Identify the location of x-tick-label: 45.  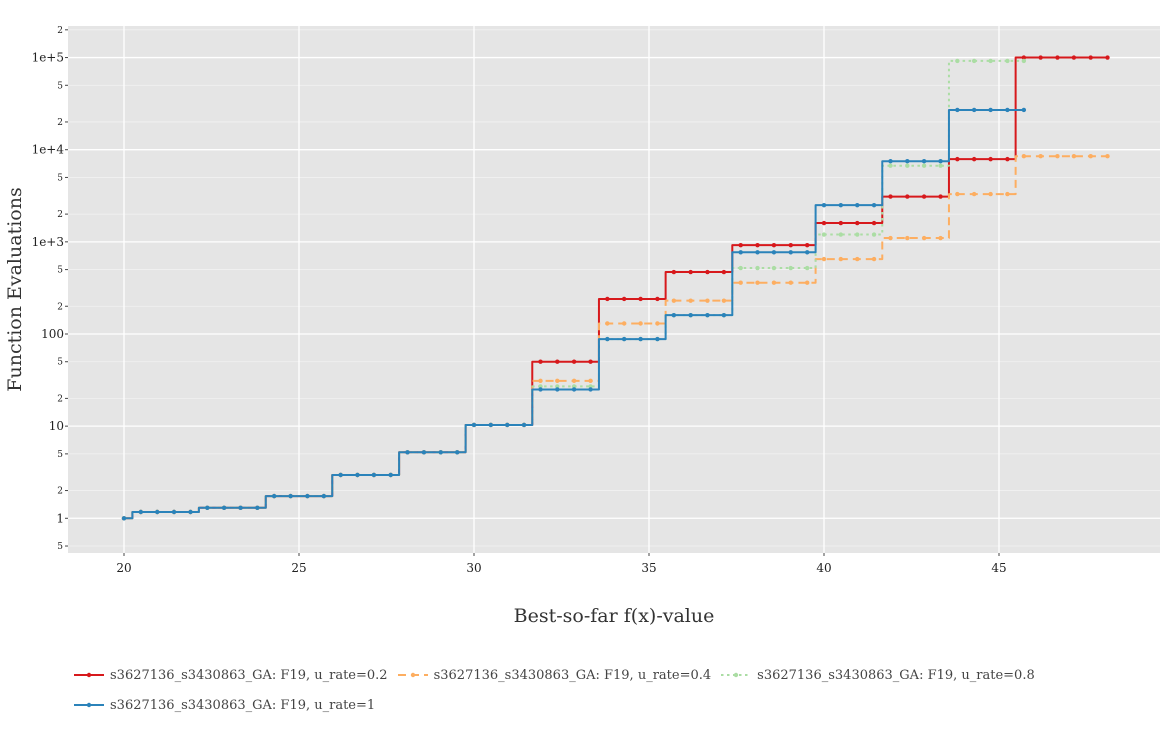
(998, 568).